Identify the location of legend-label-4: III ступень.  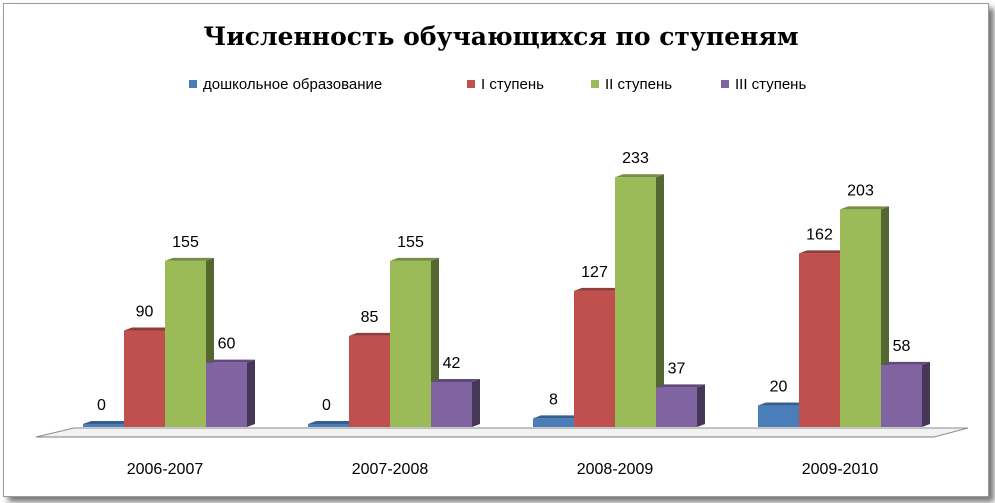
(770, 84).